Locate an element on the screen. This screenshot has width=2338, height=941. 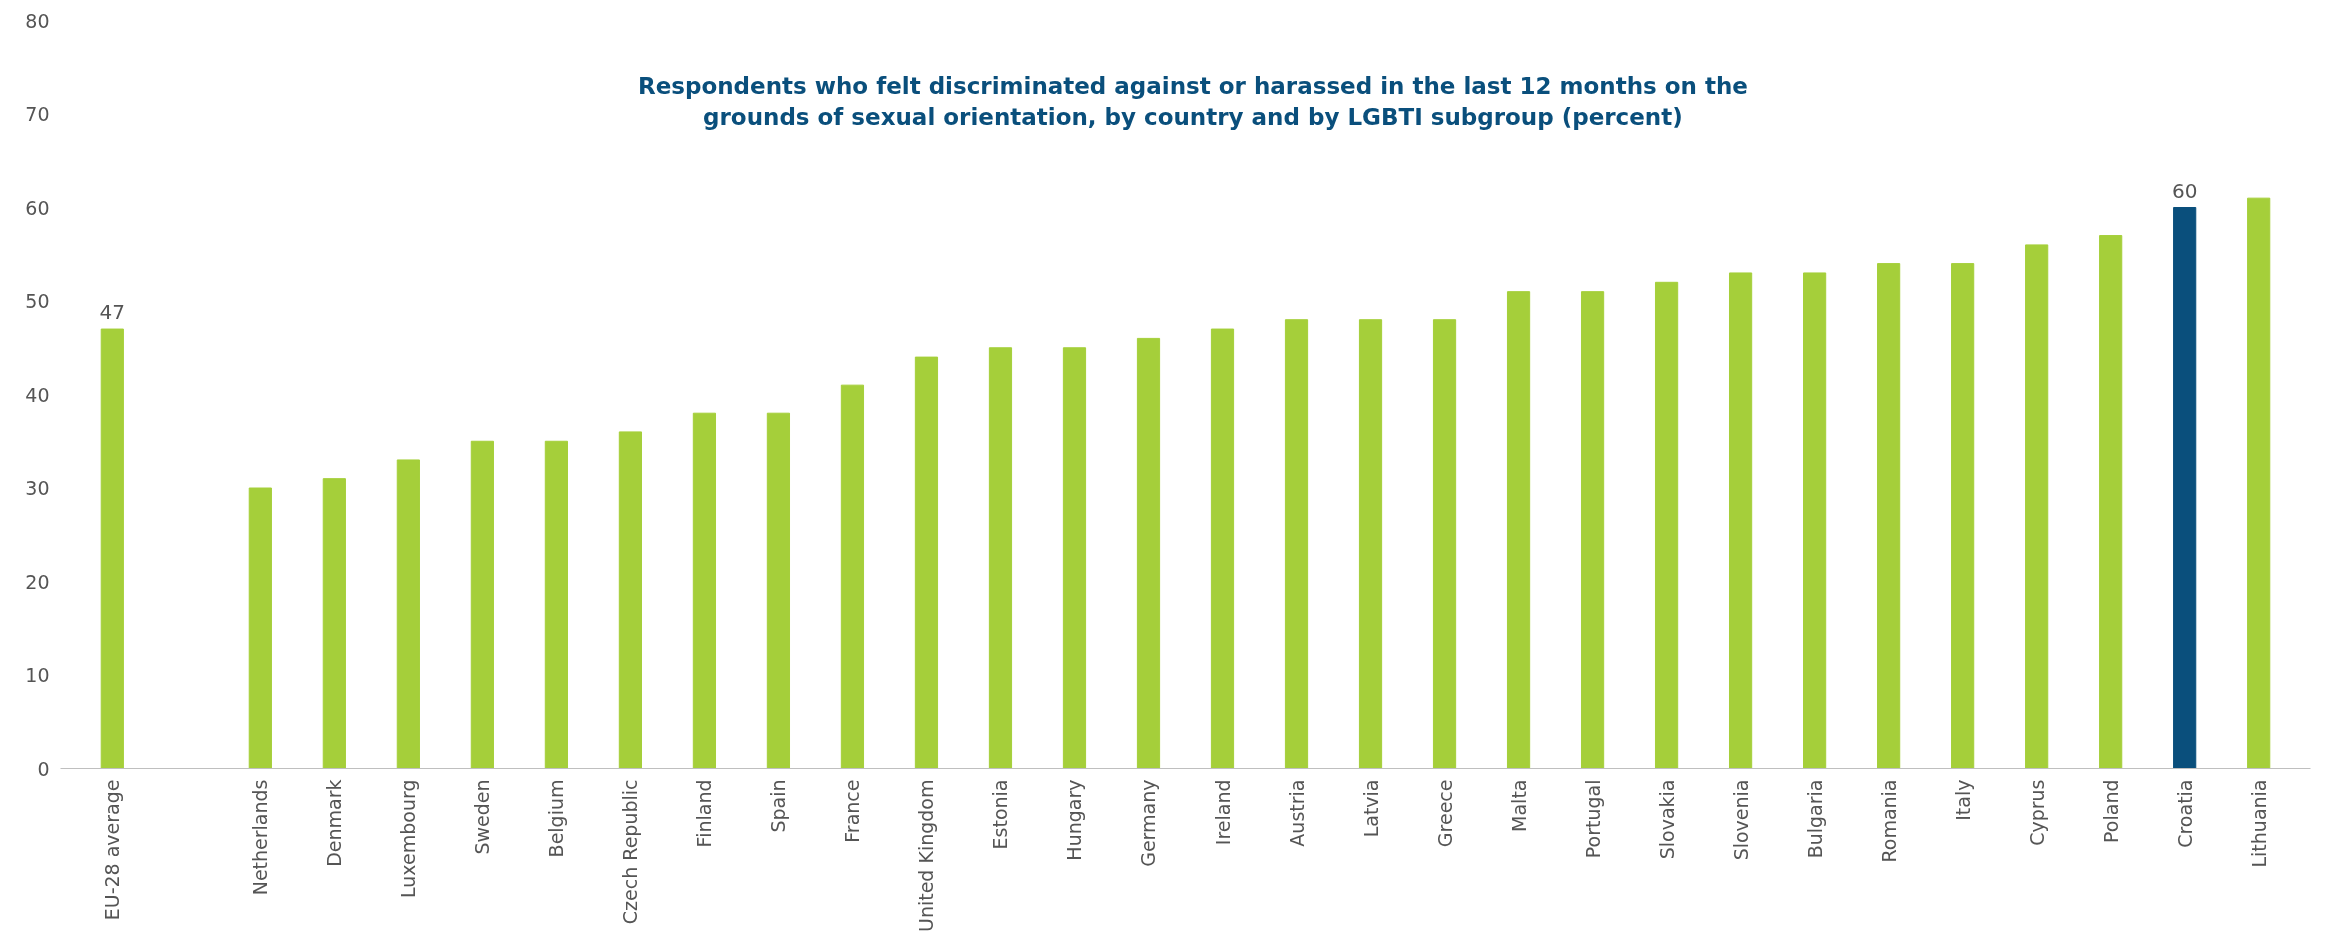
y-tick-label: 50 is located at coordinates (37, 301).